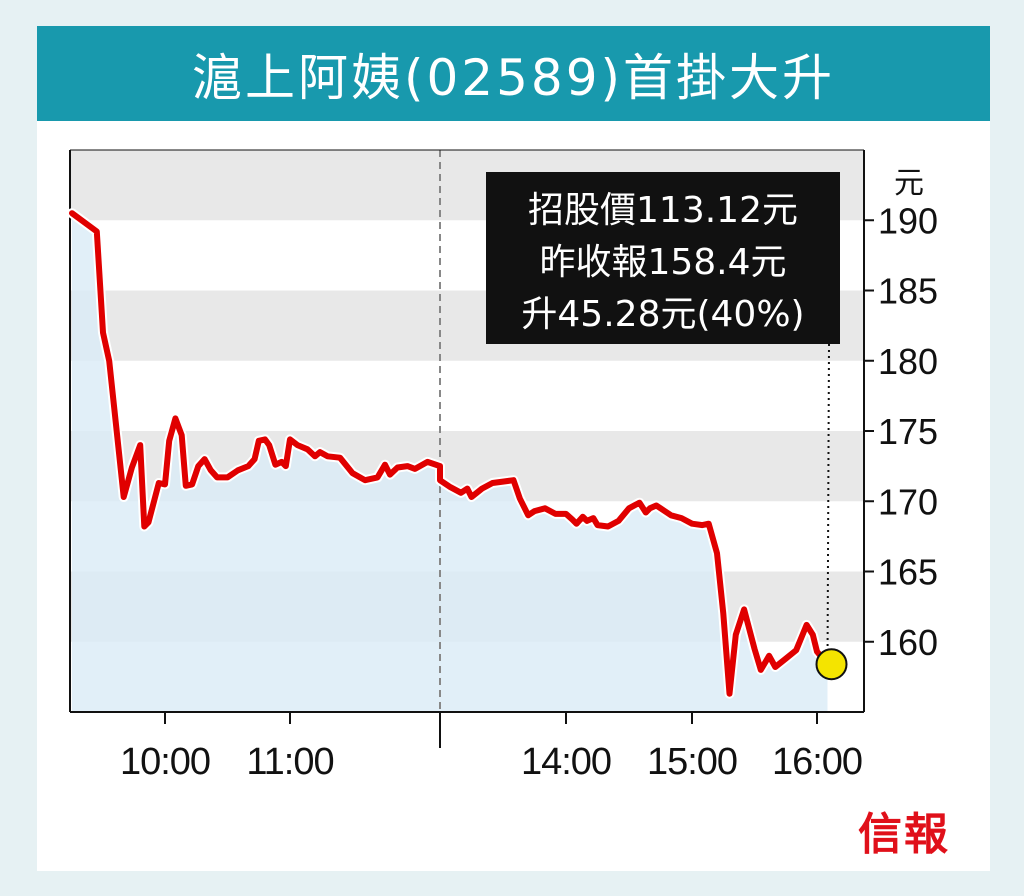 This screenshot has width=1024, height=896. What do you see at coordinates (908, 572) in the screenshot?
I see `y-tick-label: 165` at bounding box center [908, 572].